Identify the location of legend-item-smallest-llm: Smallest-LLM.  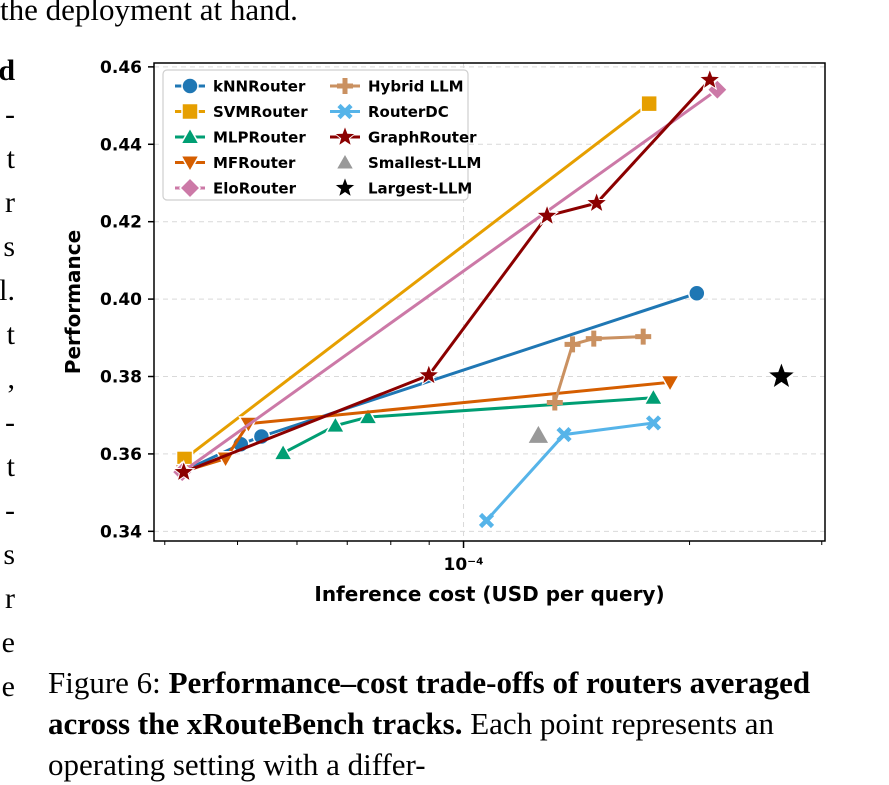
(407, 161).